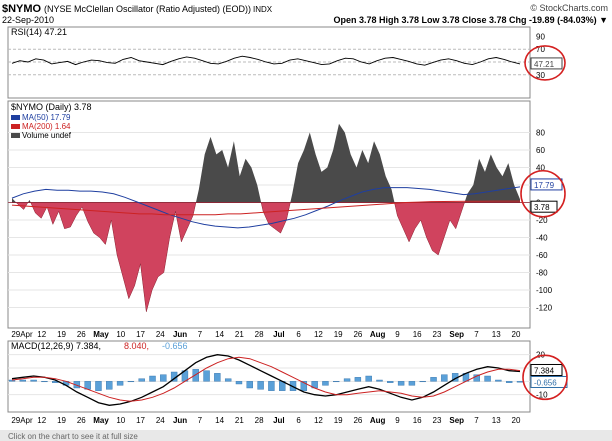 This screenshot has width=612, height=441. I want to click on macd-title-a: MACD(12,26,9) 7.384,, so click(56, 346).